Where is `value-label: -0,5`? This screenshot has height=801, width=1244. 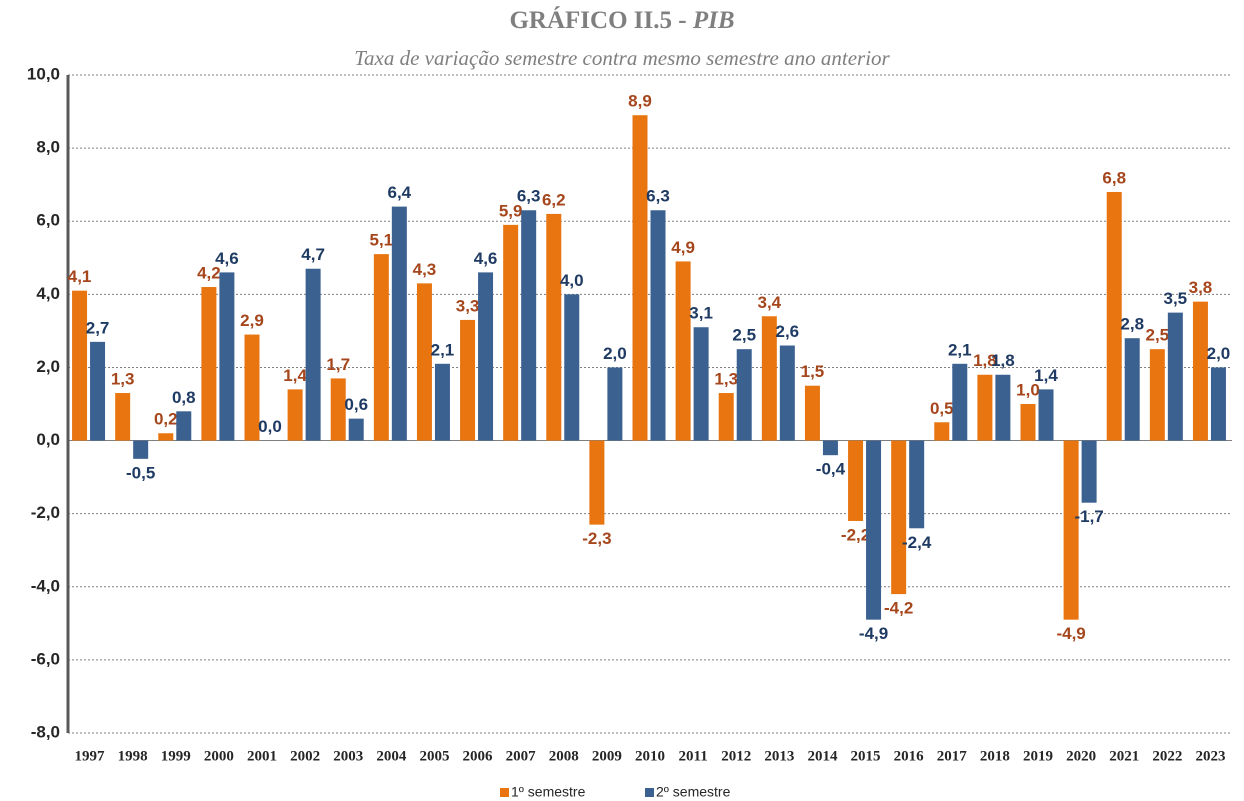
value-label: -0,5 is located at coordinates (140, 472).